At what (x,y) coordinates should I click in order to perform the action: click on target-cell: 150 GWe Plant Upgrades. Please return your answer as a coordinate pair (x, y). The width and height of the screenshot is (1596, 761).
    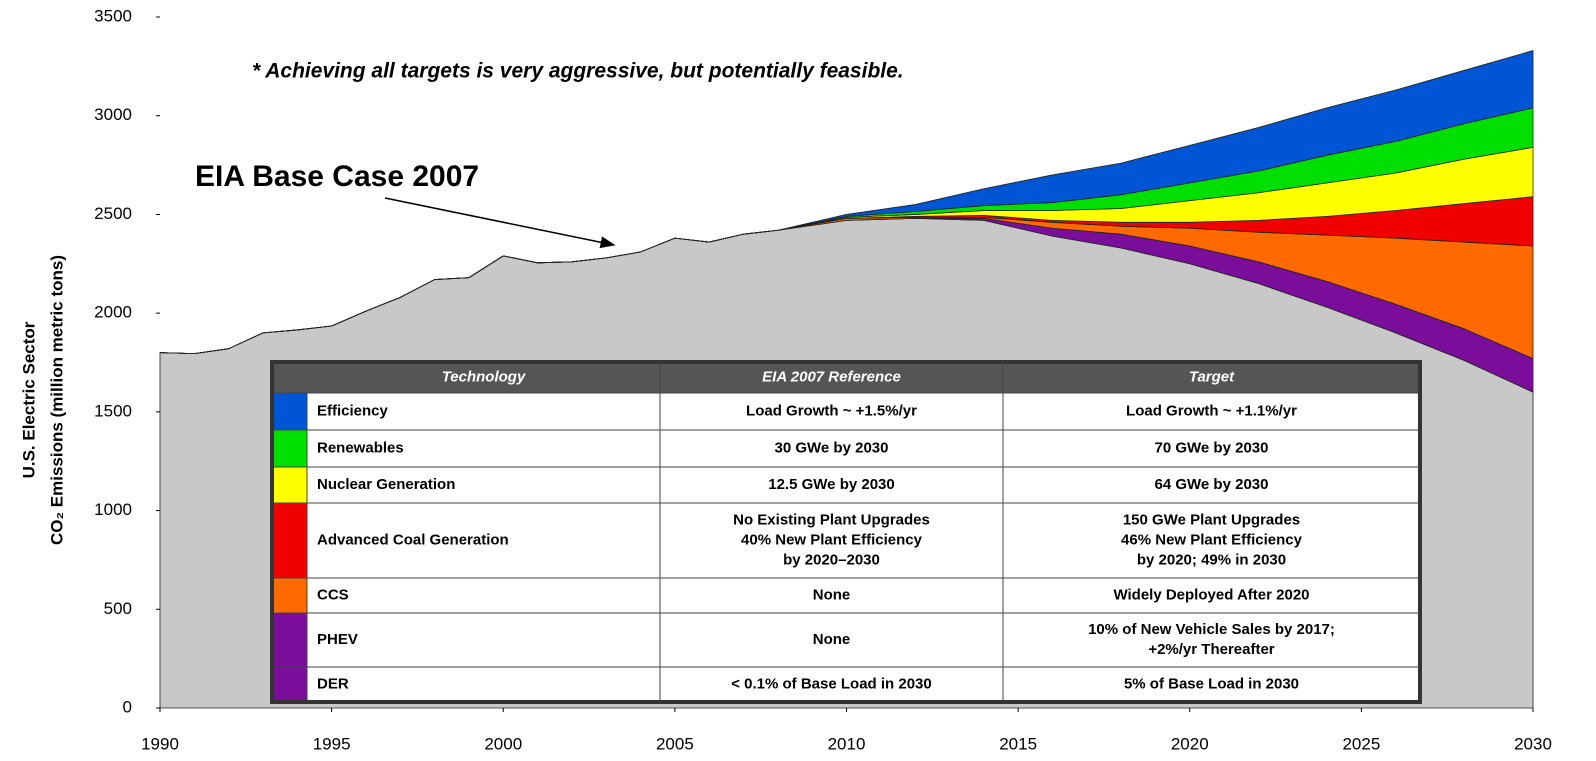
    Looking at the image, I should click on (1211, 519).